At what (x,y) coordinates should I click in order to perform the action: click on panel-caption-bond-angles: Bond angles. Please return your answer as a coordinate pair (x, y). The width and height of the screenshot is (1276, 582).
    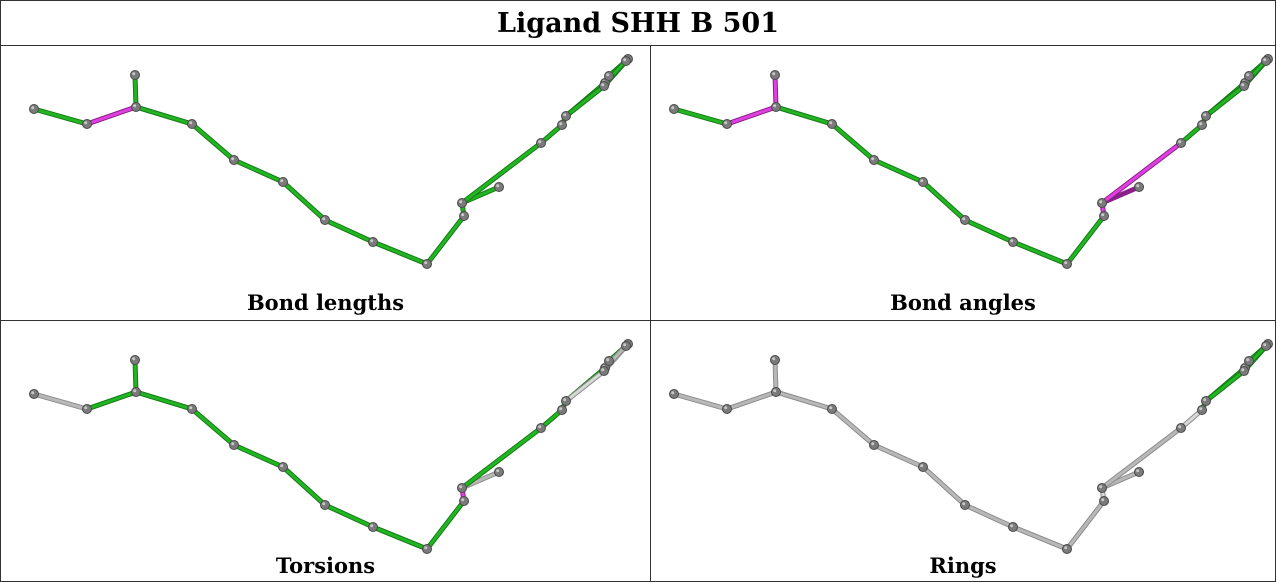
    Looking at the image, I should click on (963, 302).